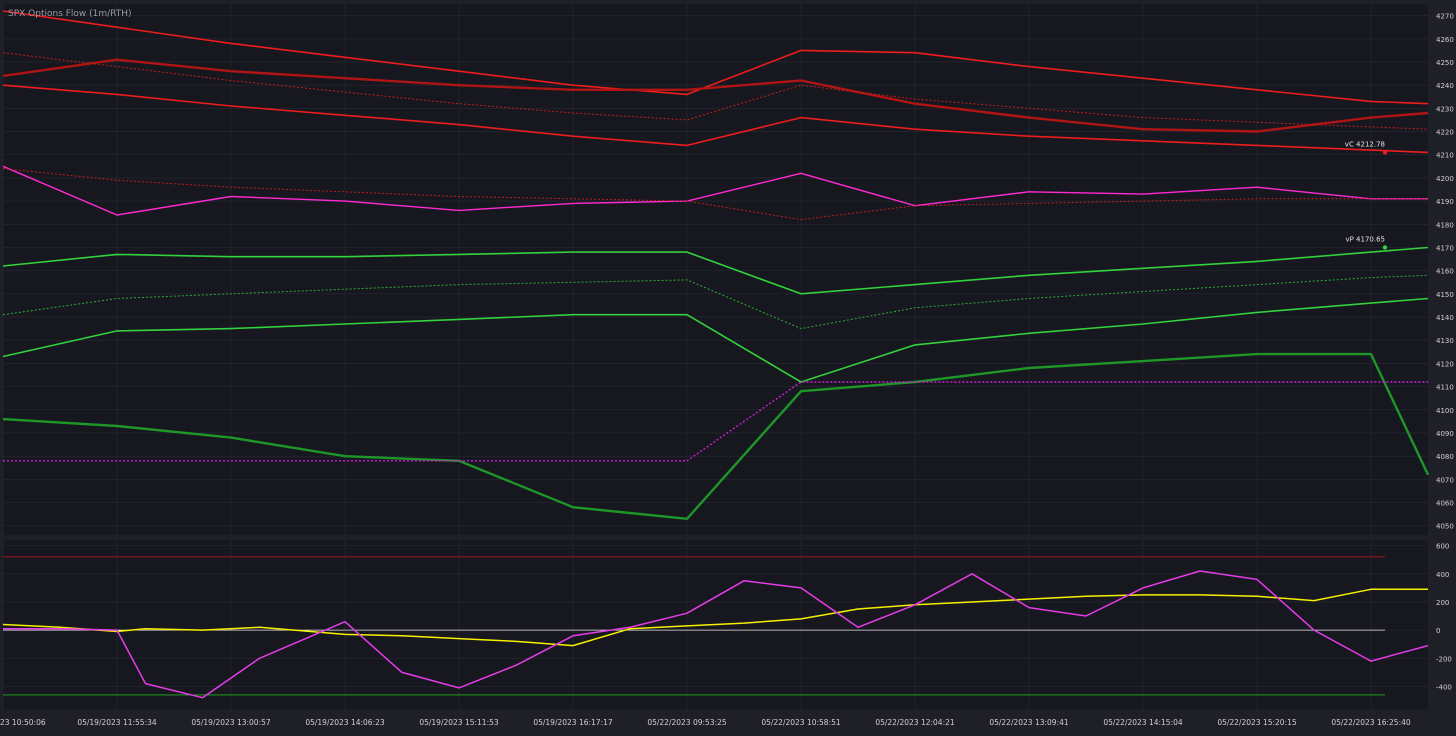  I want to click on series-net_flow_yellow, so click(715, 617).